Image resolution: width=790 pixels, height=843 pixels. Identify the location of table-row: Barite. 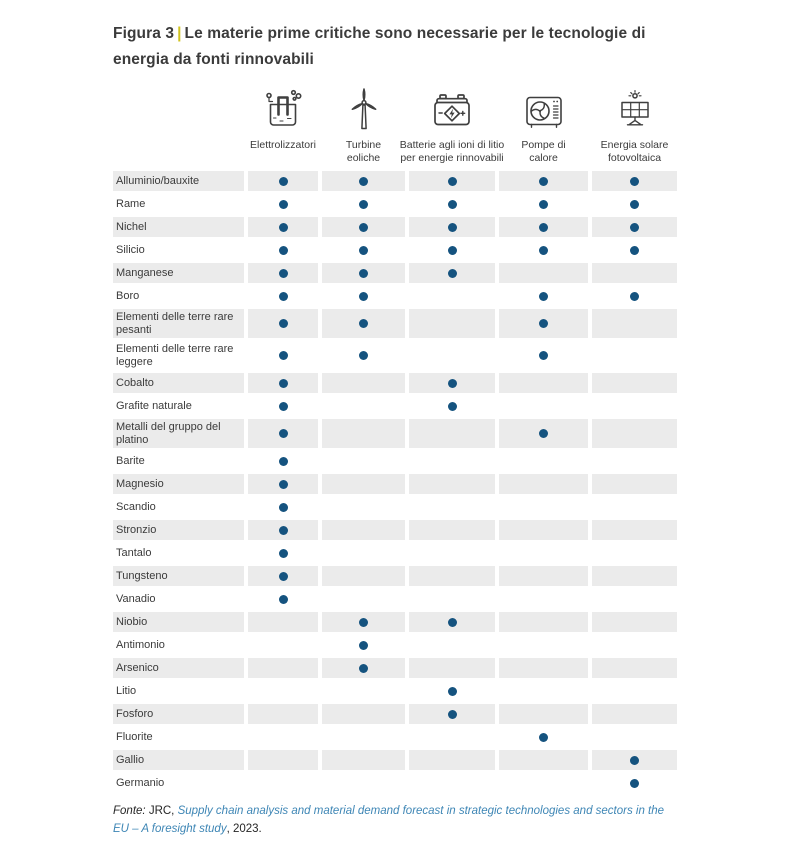
(395, 461).